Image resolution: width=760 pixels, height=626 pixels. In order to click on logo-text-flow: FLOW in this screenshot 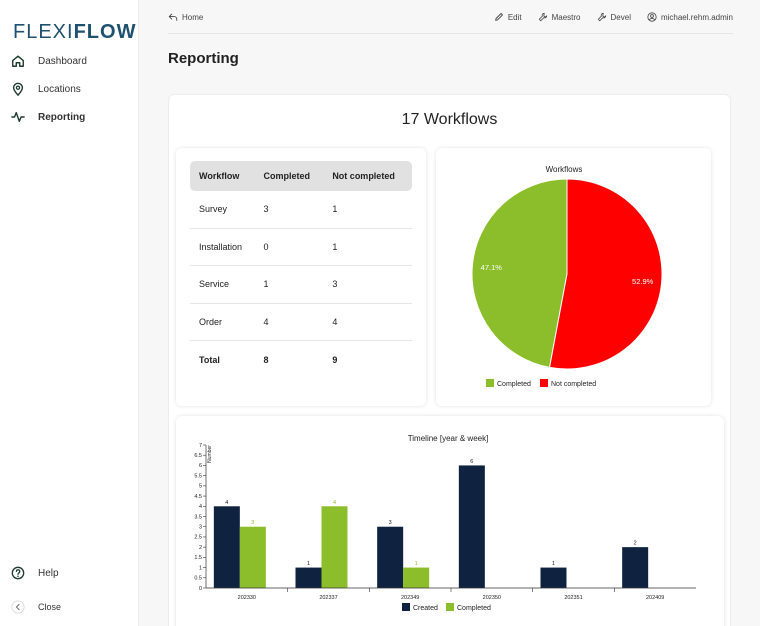, I will do `click(105, 32)`.